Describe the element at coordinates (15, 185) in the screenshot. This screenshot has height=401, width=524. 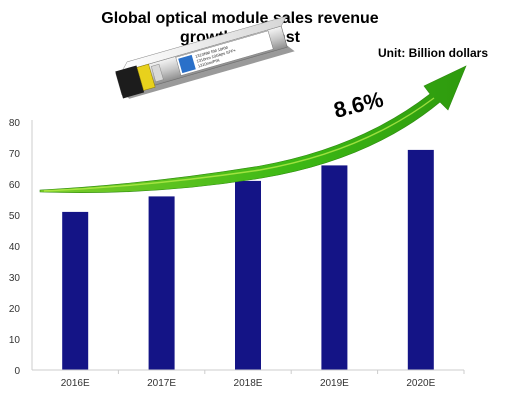
I see `y-tick-label: 60` at that location.